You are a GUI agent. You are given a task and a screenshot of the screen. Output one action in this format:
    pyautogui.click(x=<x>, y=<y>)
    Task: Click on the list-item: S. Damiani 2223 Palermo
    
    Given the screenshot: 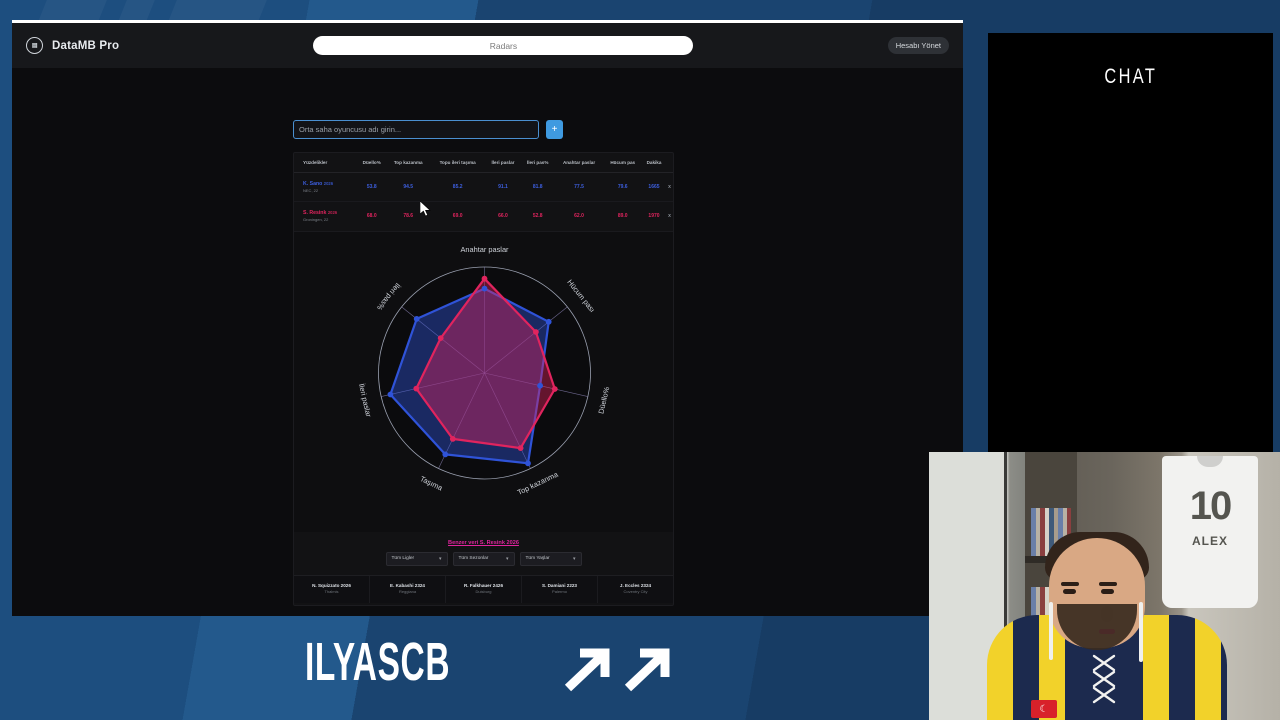 What is the action you would take?
    pyautogui.click(x=560, y=589)
    